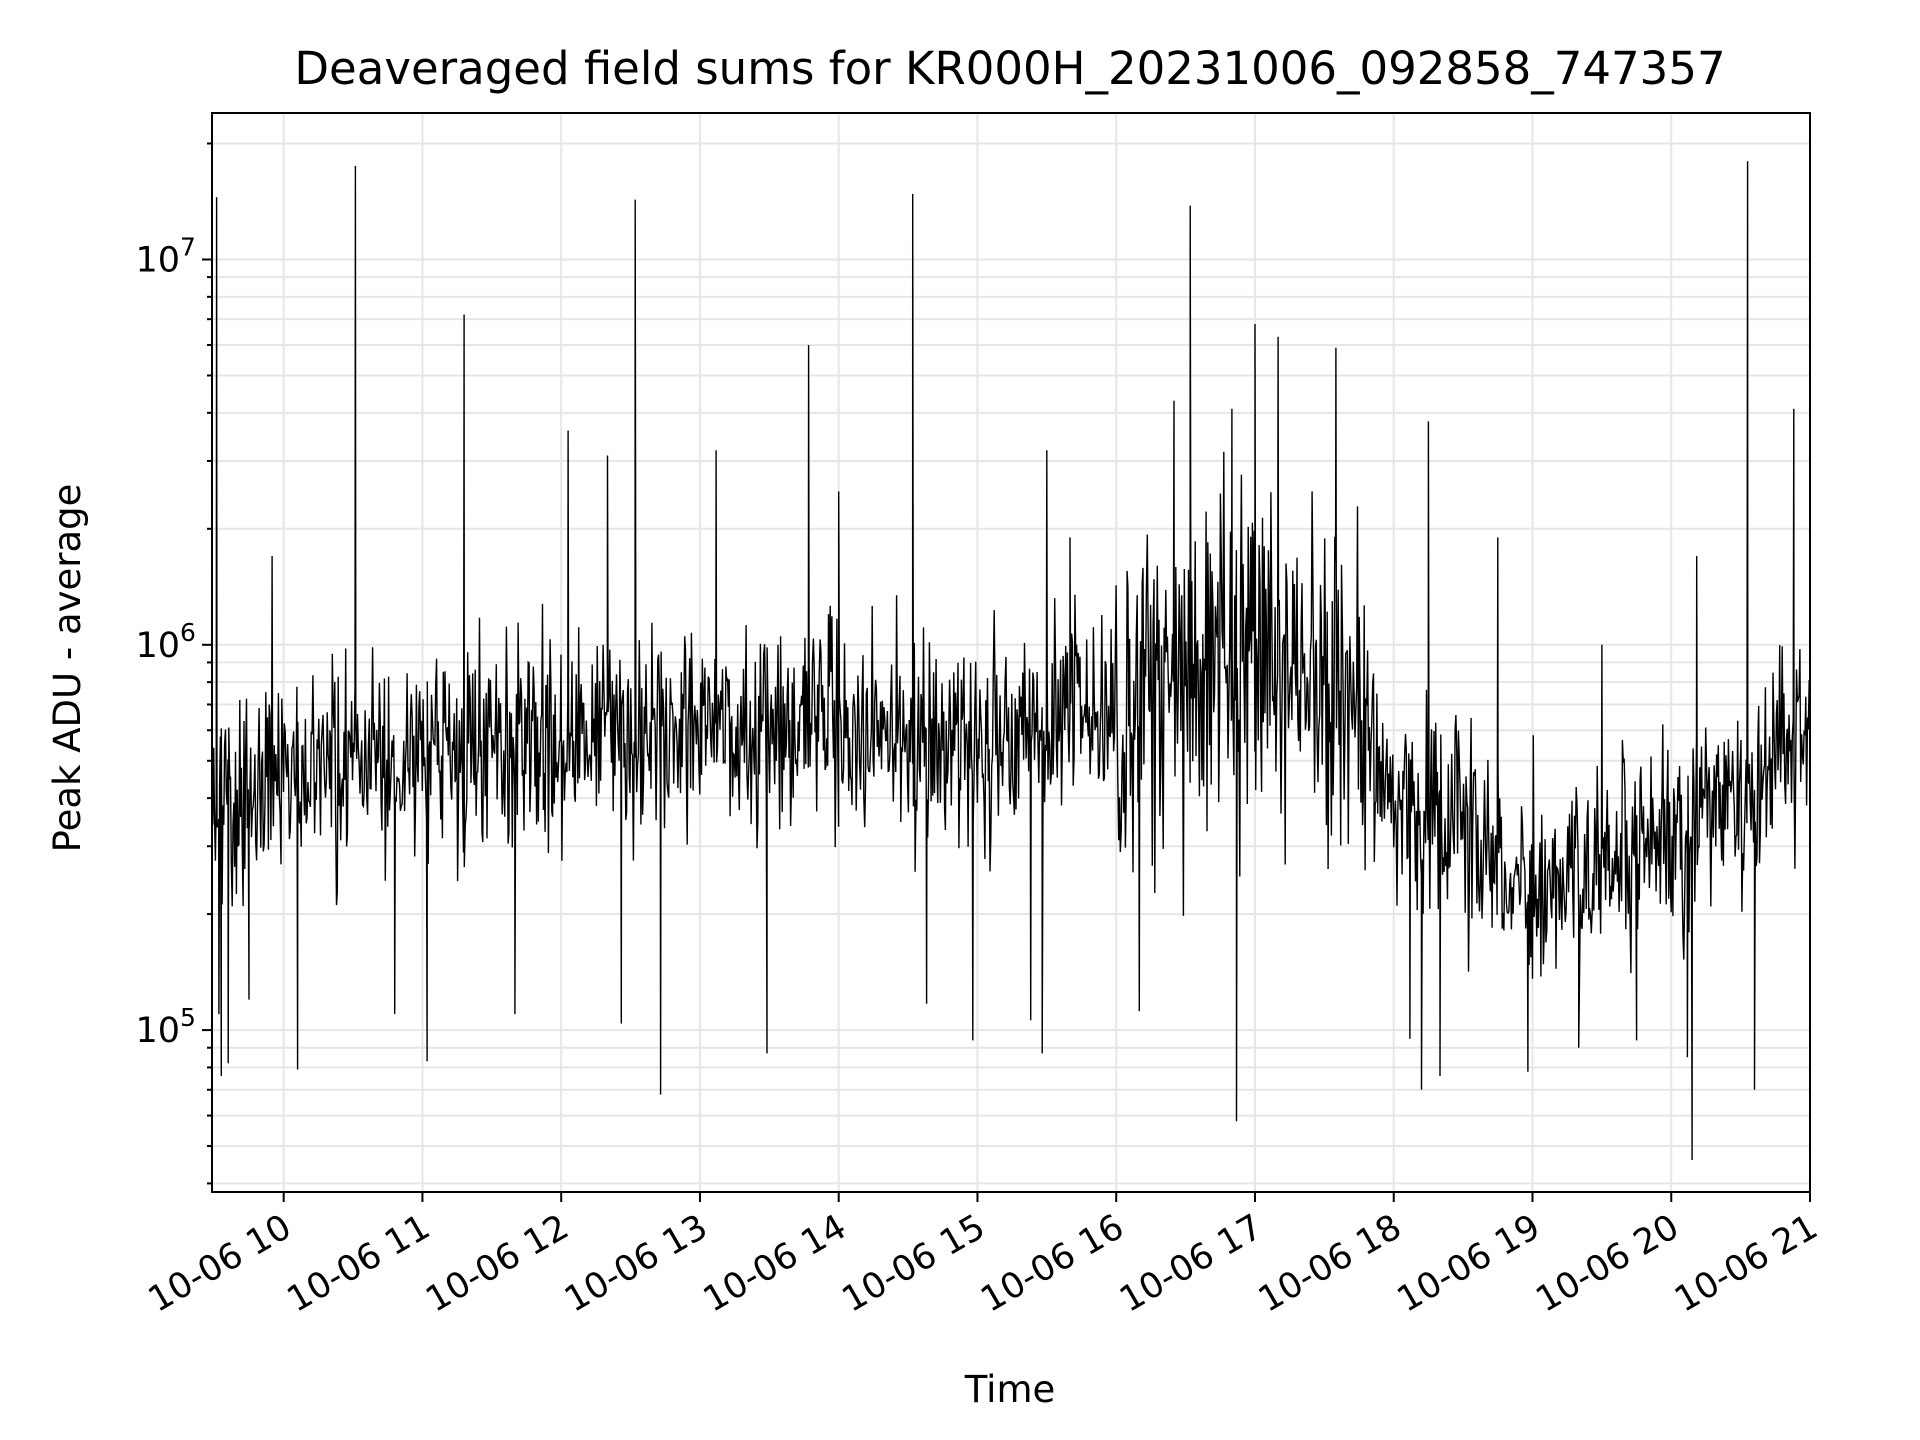  What do you see at coordinates (359, 1263) in the screenshot?
I see `x-tick-label: 10-06 11` at bounding box center [359, 1263].